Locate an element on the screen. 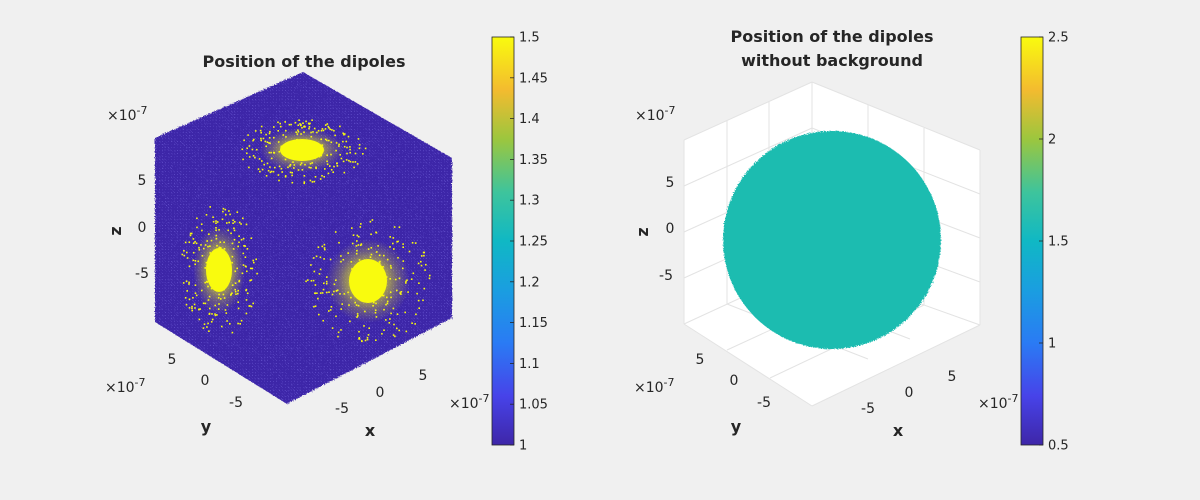 Image resolution: width=1200 pixels, height=500 pixels. sphere-of-dipoles is located at coordinates (832, 240).